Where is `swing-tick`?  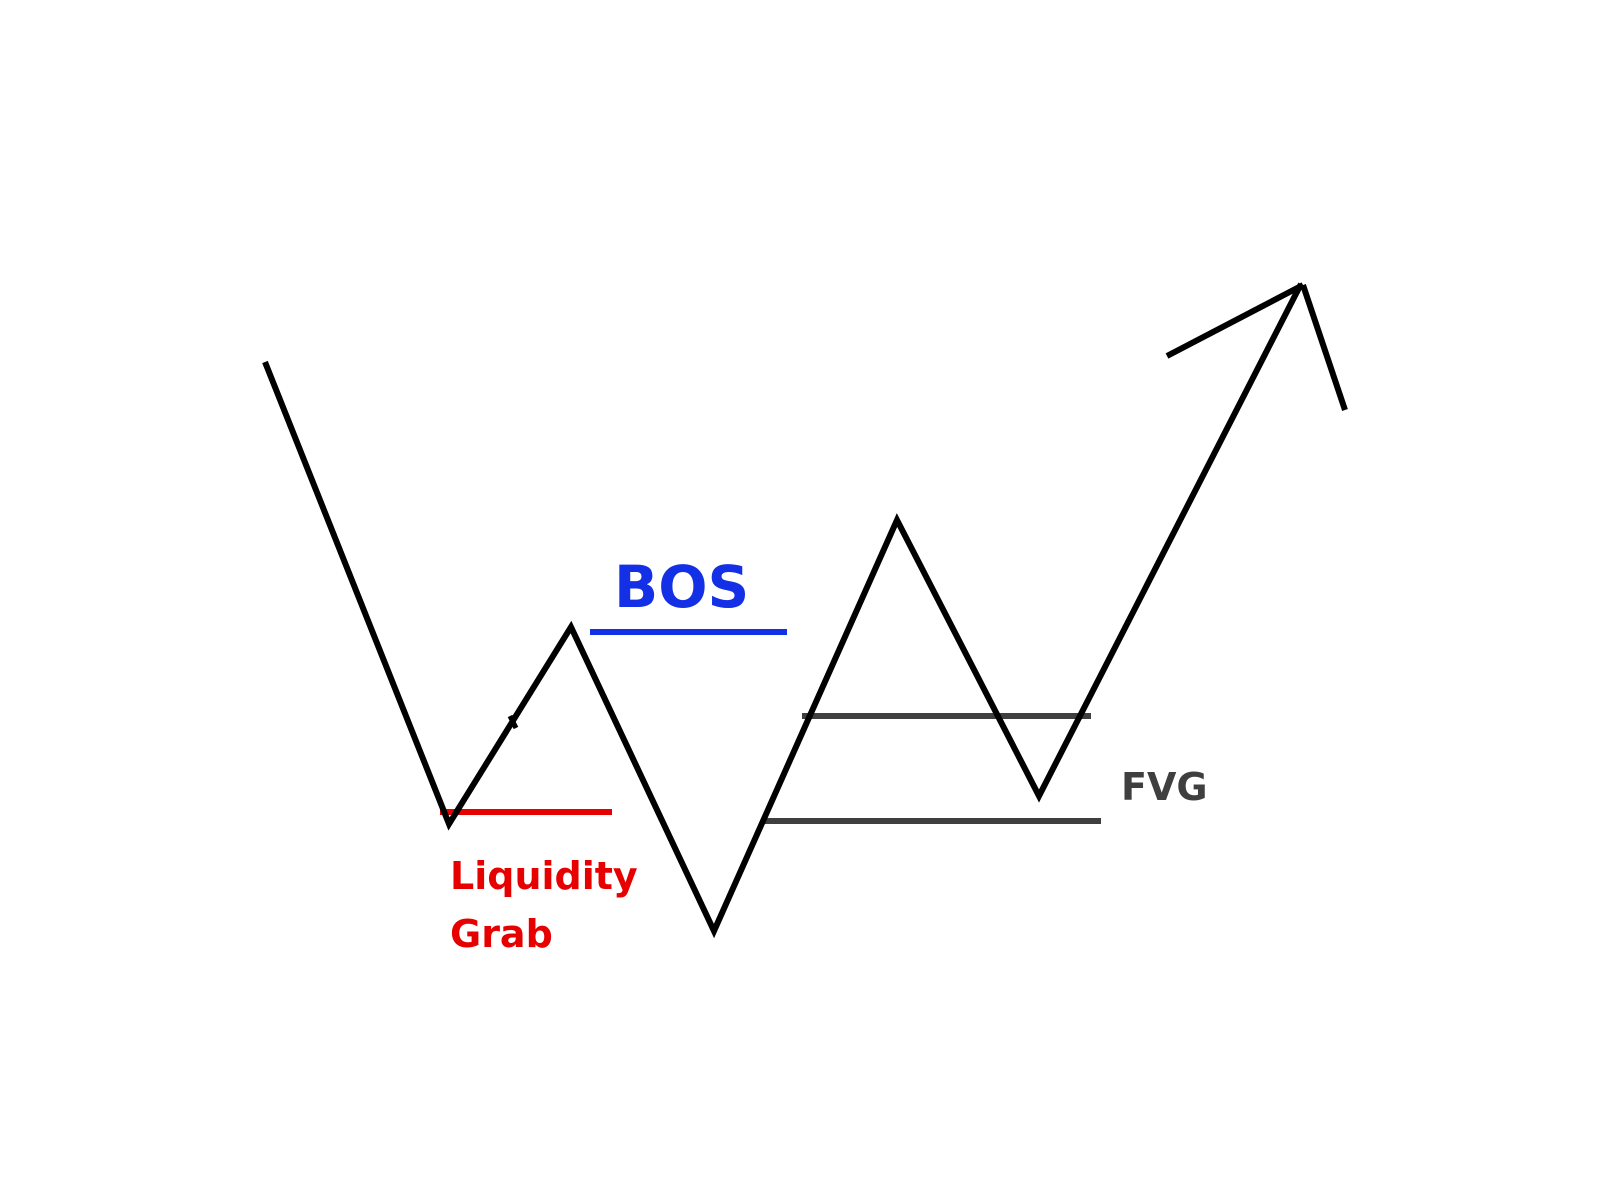 swing-tick is located at coordinates (513, 722).